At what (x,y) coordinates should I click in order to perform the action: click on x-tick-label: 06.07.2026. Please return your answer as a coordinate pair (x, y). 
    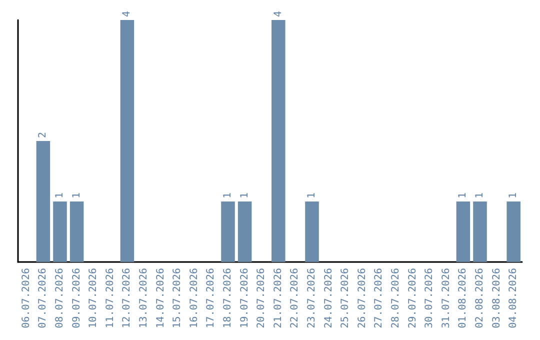
    Looking at the image, I should click on (26, 298).